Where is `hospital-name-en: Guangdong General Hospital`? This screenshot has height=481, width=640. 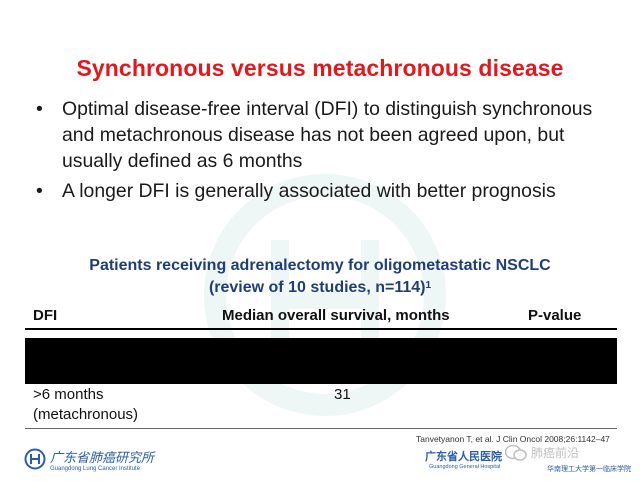
hospital-name-en: Guangdong General Hospital is located at coordinates (465, 467).